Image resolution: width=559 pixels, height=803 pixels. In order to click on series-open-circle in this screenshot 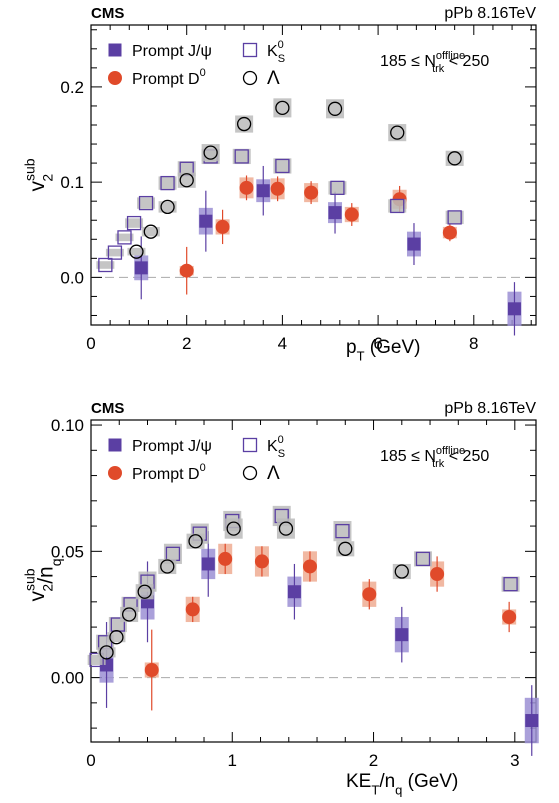, I will do `click(295, 178)`.